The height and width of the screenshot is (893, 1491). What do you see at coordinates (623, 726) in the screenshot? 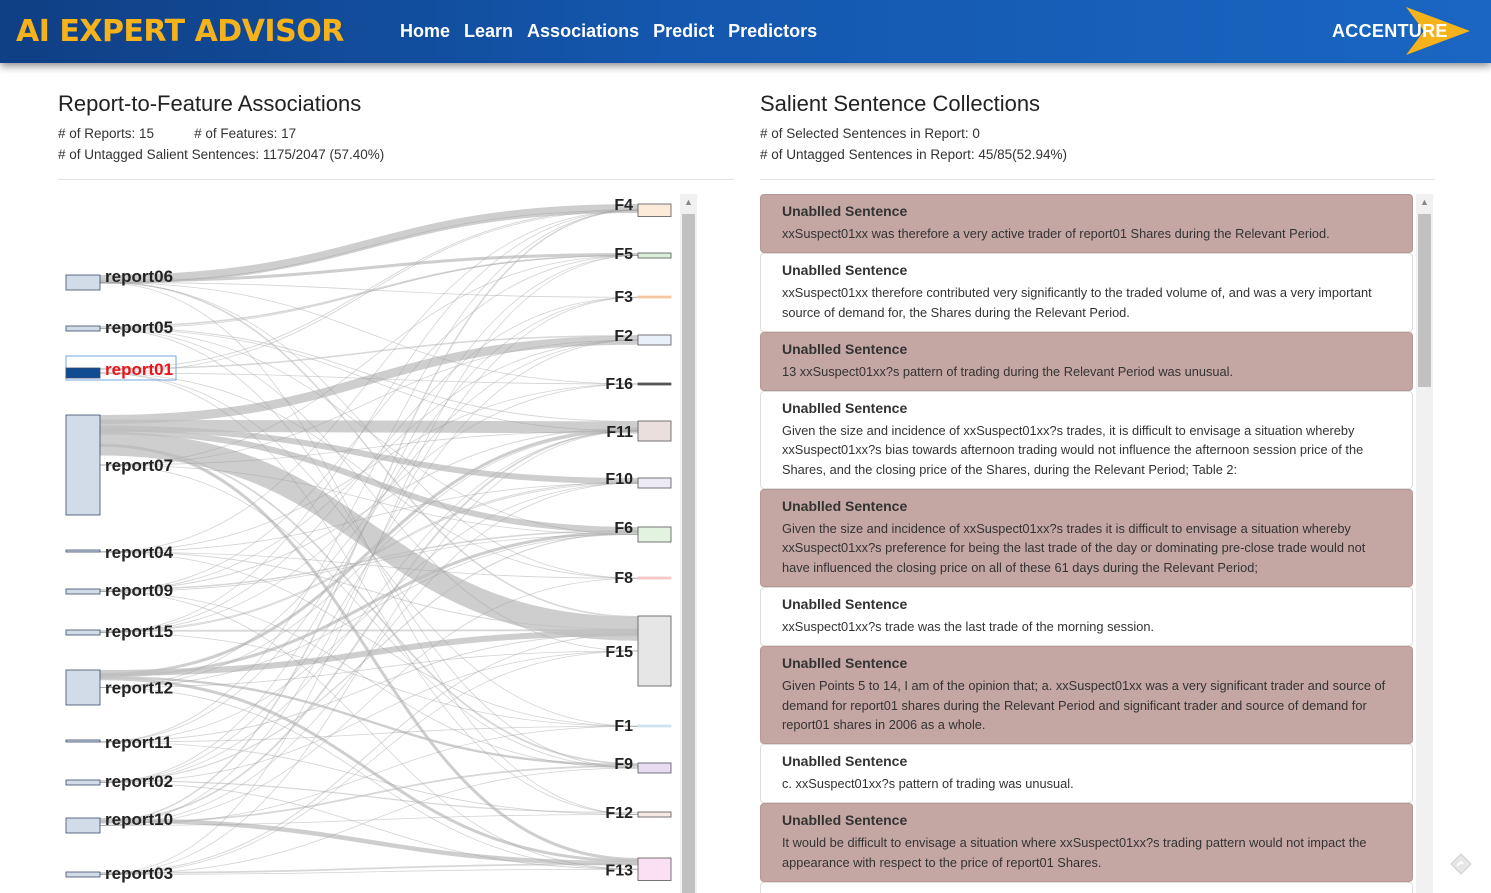
I see `feature-label-F1: F1` at bounding box center [623, 726].